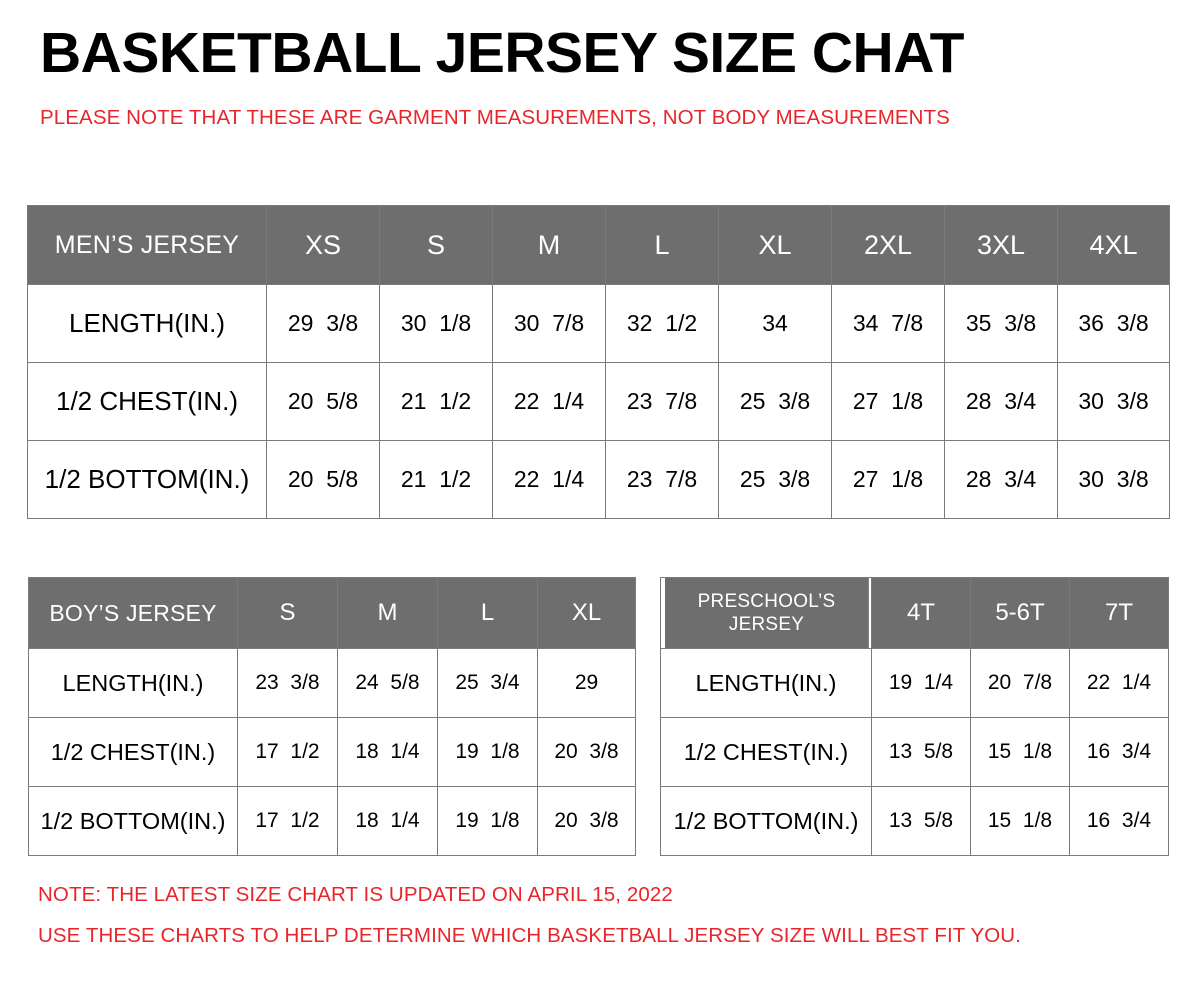  What do you see at coordinates (1119, 683) in the screenshot?
I see `cell-preschool-length-7t: 22 1/4` at bounding box center [1119, 683].